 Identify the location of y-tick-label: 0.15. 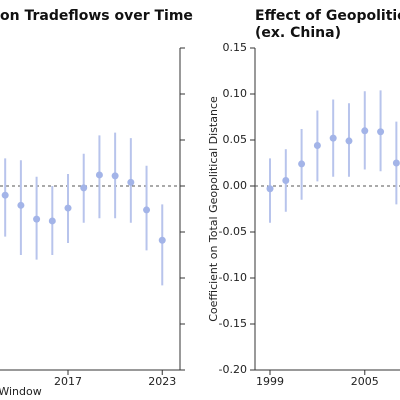
(235, 47).